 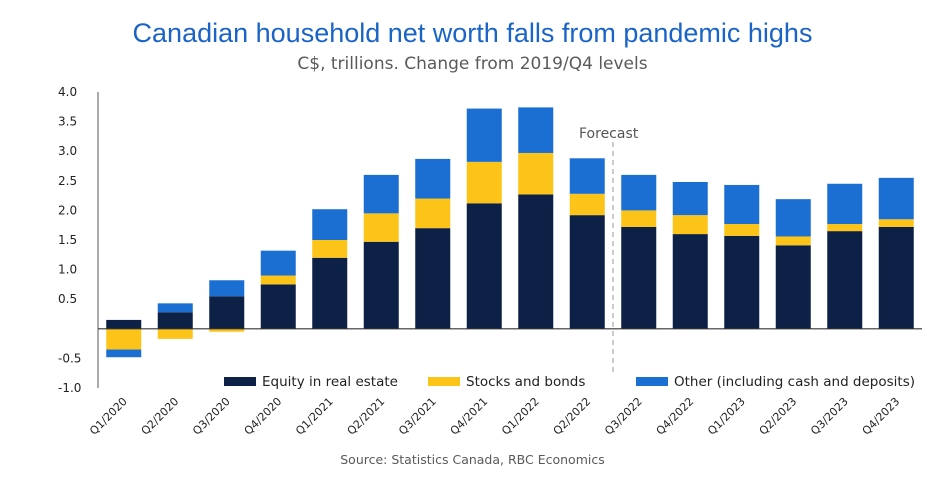 What do you see at coordinates (675, 416) in the screenshot?
I see `x-tick-label: Q4/2022` at bounding box center [675, 416].